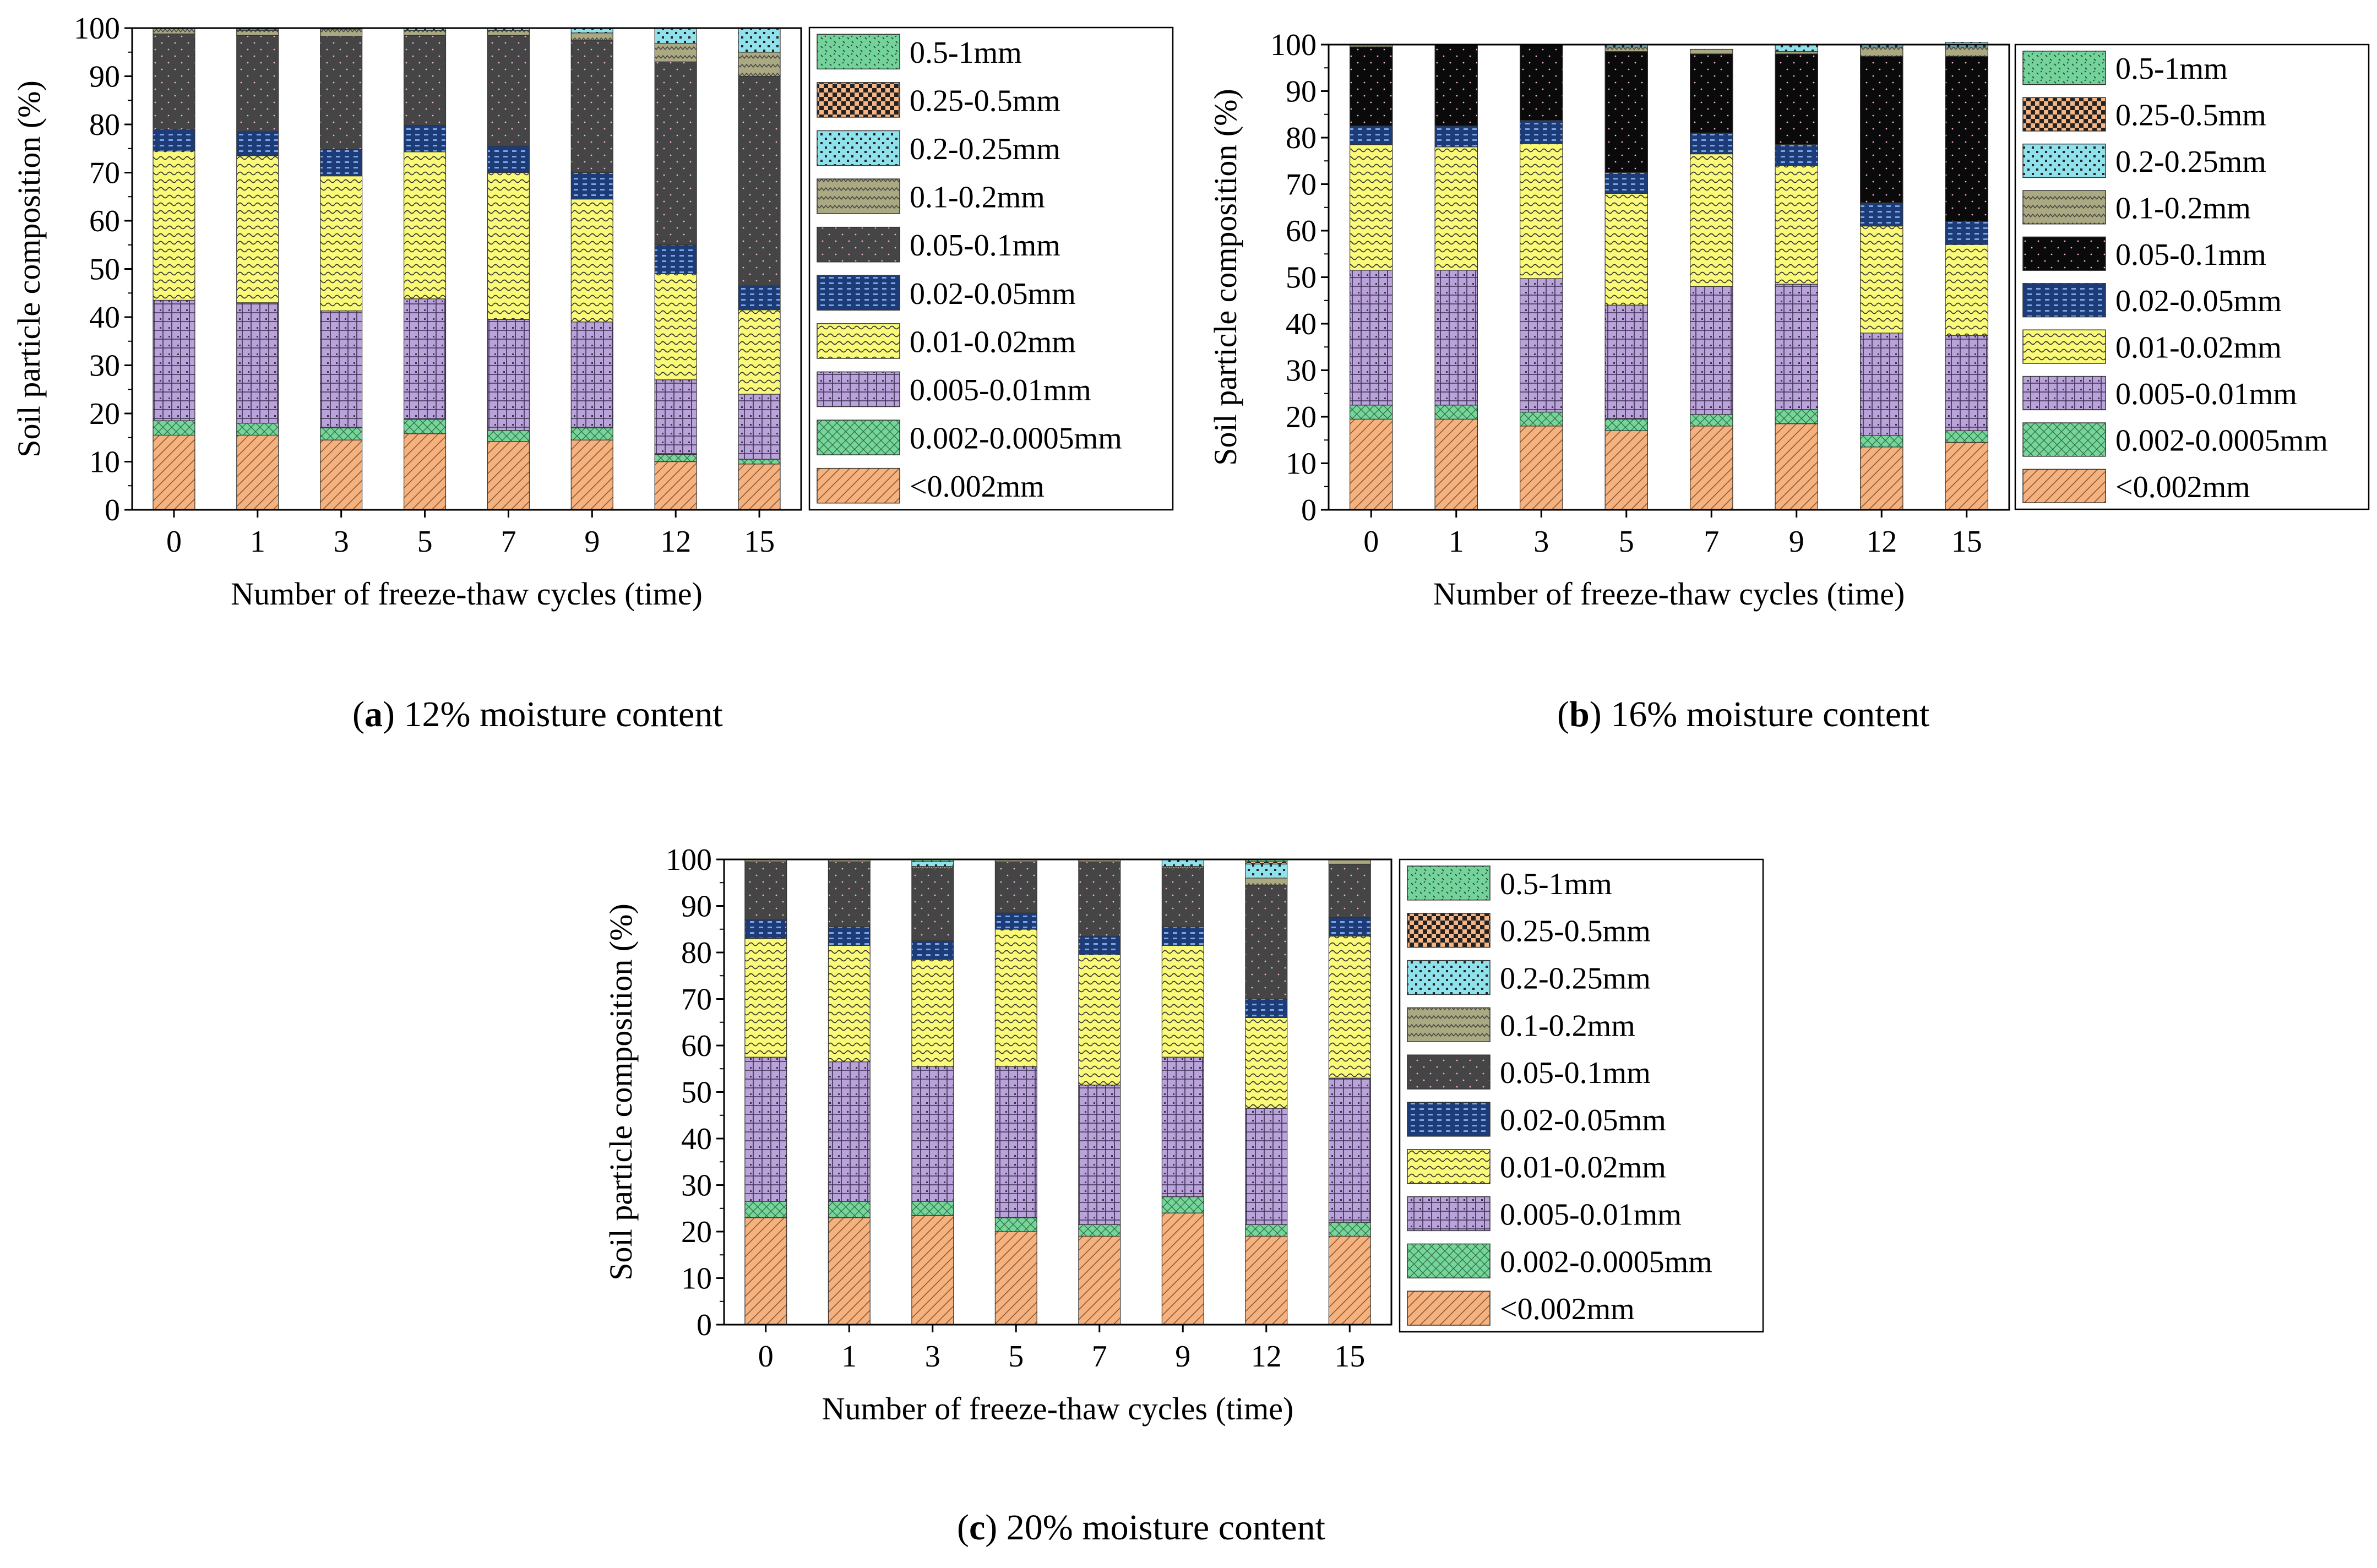 Image resolution: width=2377 pixels, height=1568 pixels. I want to click on y-axis-label-a: Soil particle composition (%), so click(29, 269).